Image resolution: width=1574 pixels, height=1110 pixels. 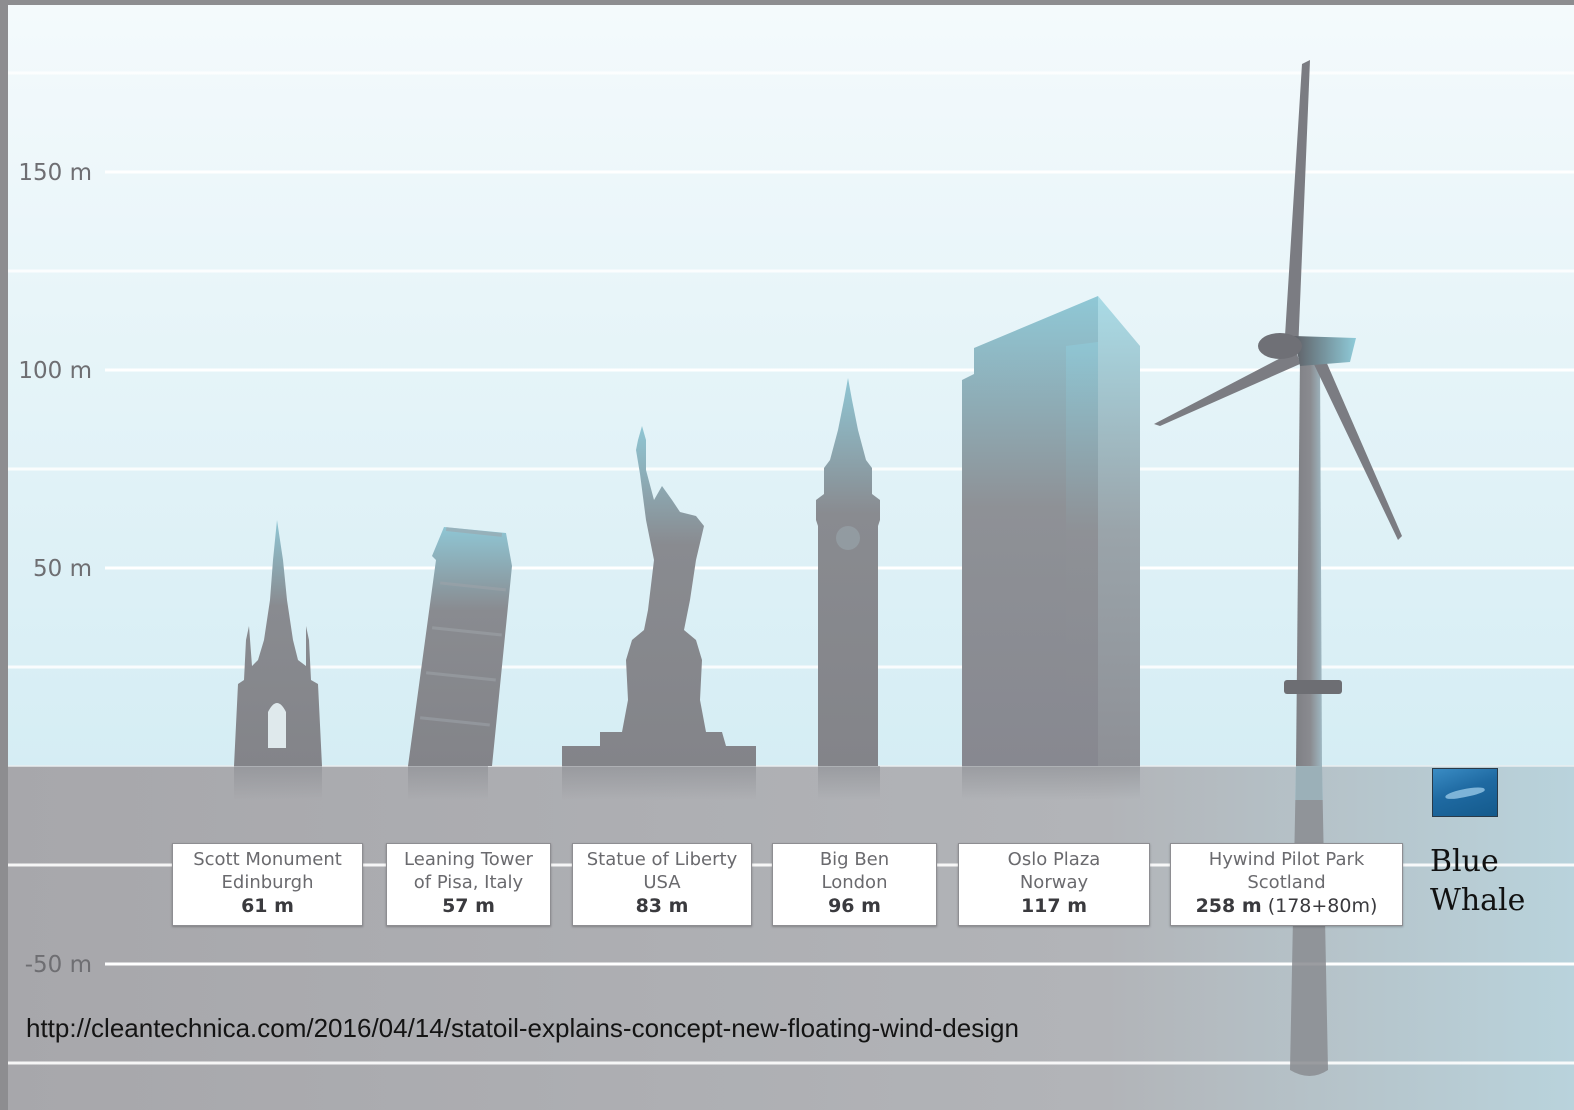 I want to click on height-breakdown: (178+80m), so click(x=1322, y=906).